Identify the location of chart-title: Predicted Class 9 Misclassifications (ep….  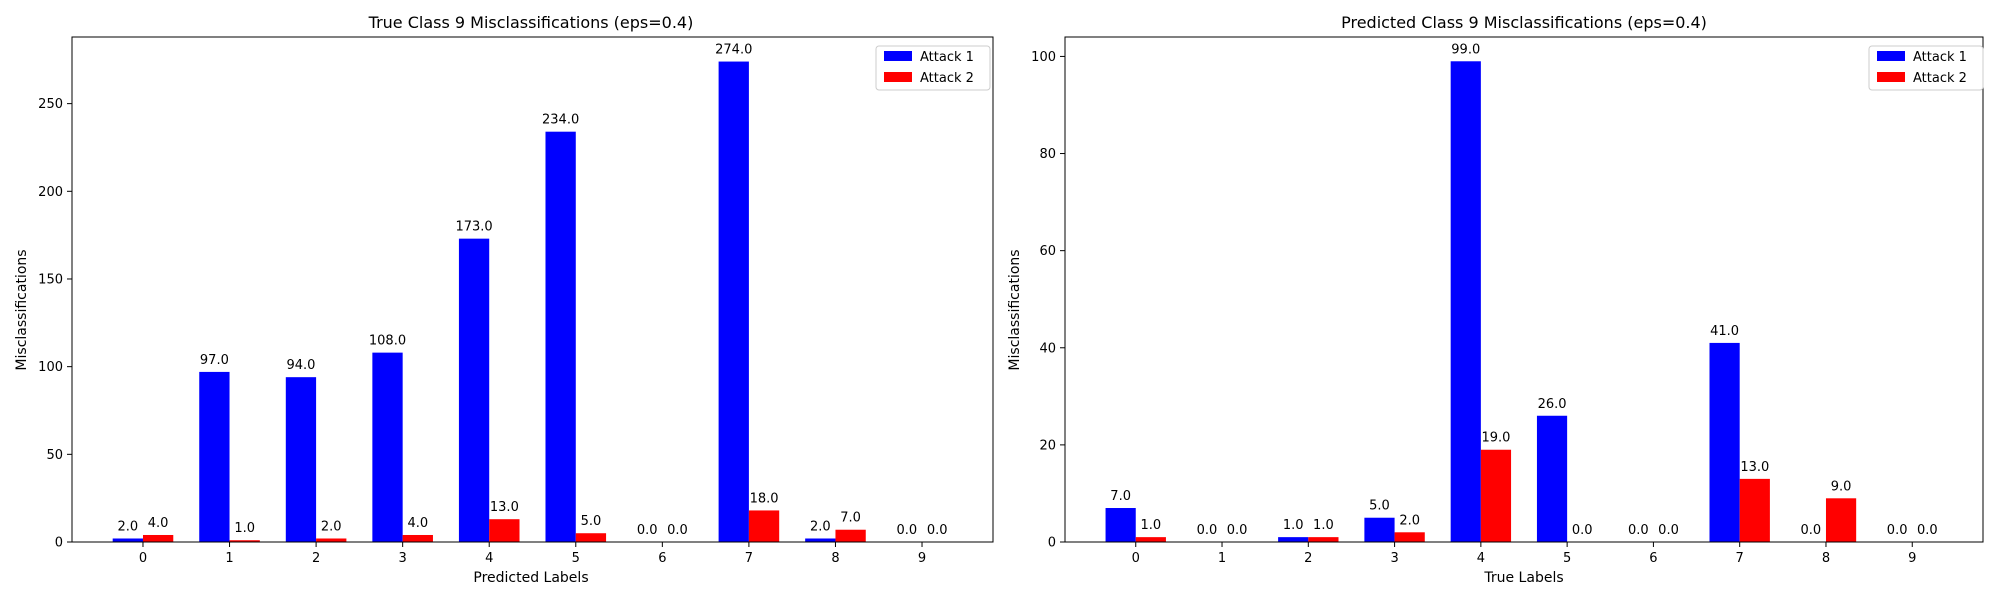
(1524, 22).